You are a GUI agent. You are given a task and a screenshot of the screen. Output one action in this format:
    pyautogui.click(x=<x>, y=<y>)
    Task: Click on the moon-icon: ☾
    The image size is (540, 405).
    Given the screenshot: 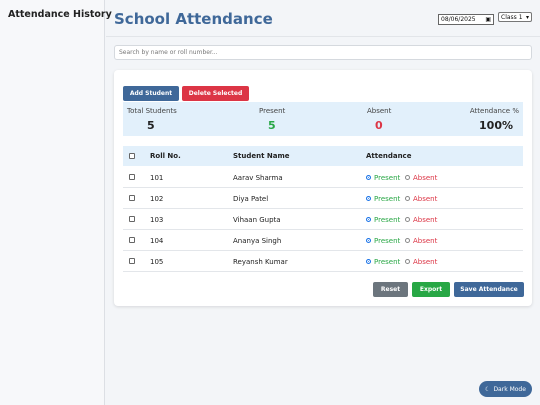 What is the action you would take?
    pyautogui.click(x=488, y=389)
    